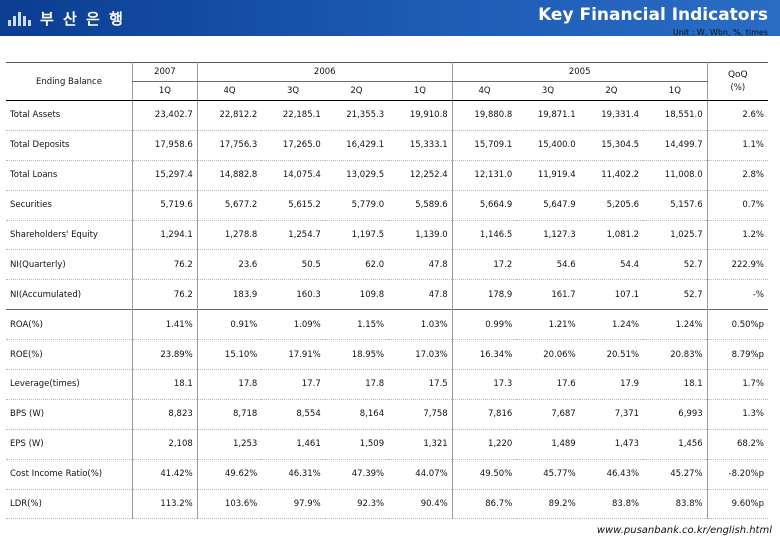  I want to click on header-bar: 부 산 은 행 Key Financial Indicators, so click(390, 18).